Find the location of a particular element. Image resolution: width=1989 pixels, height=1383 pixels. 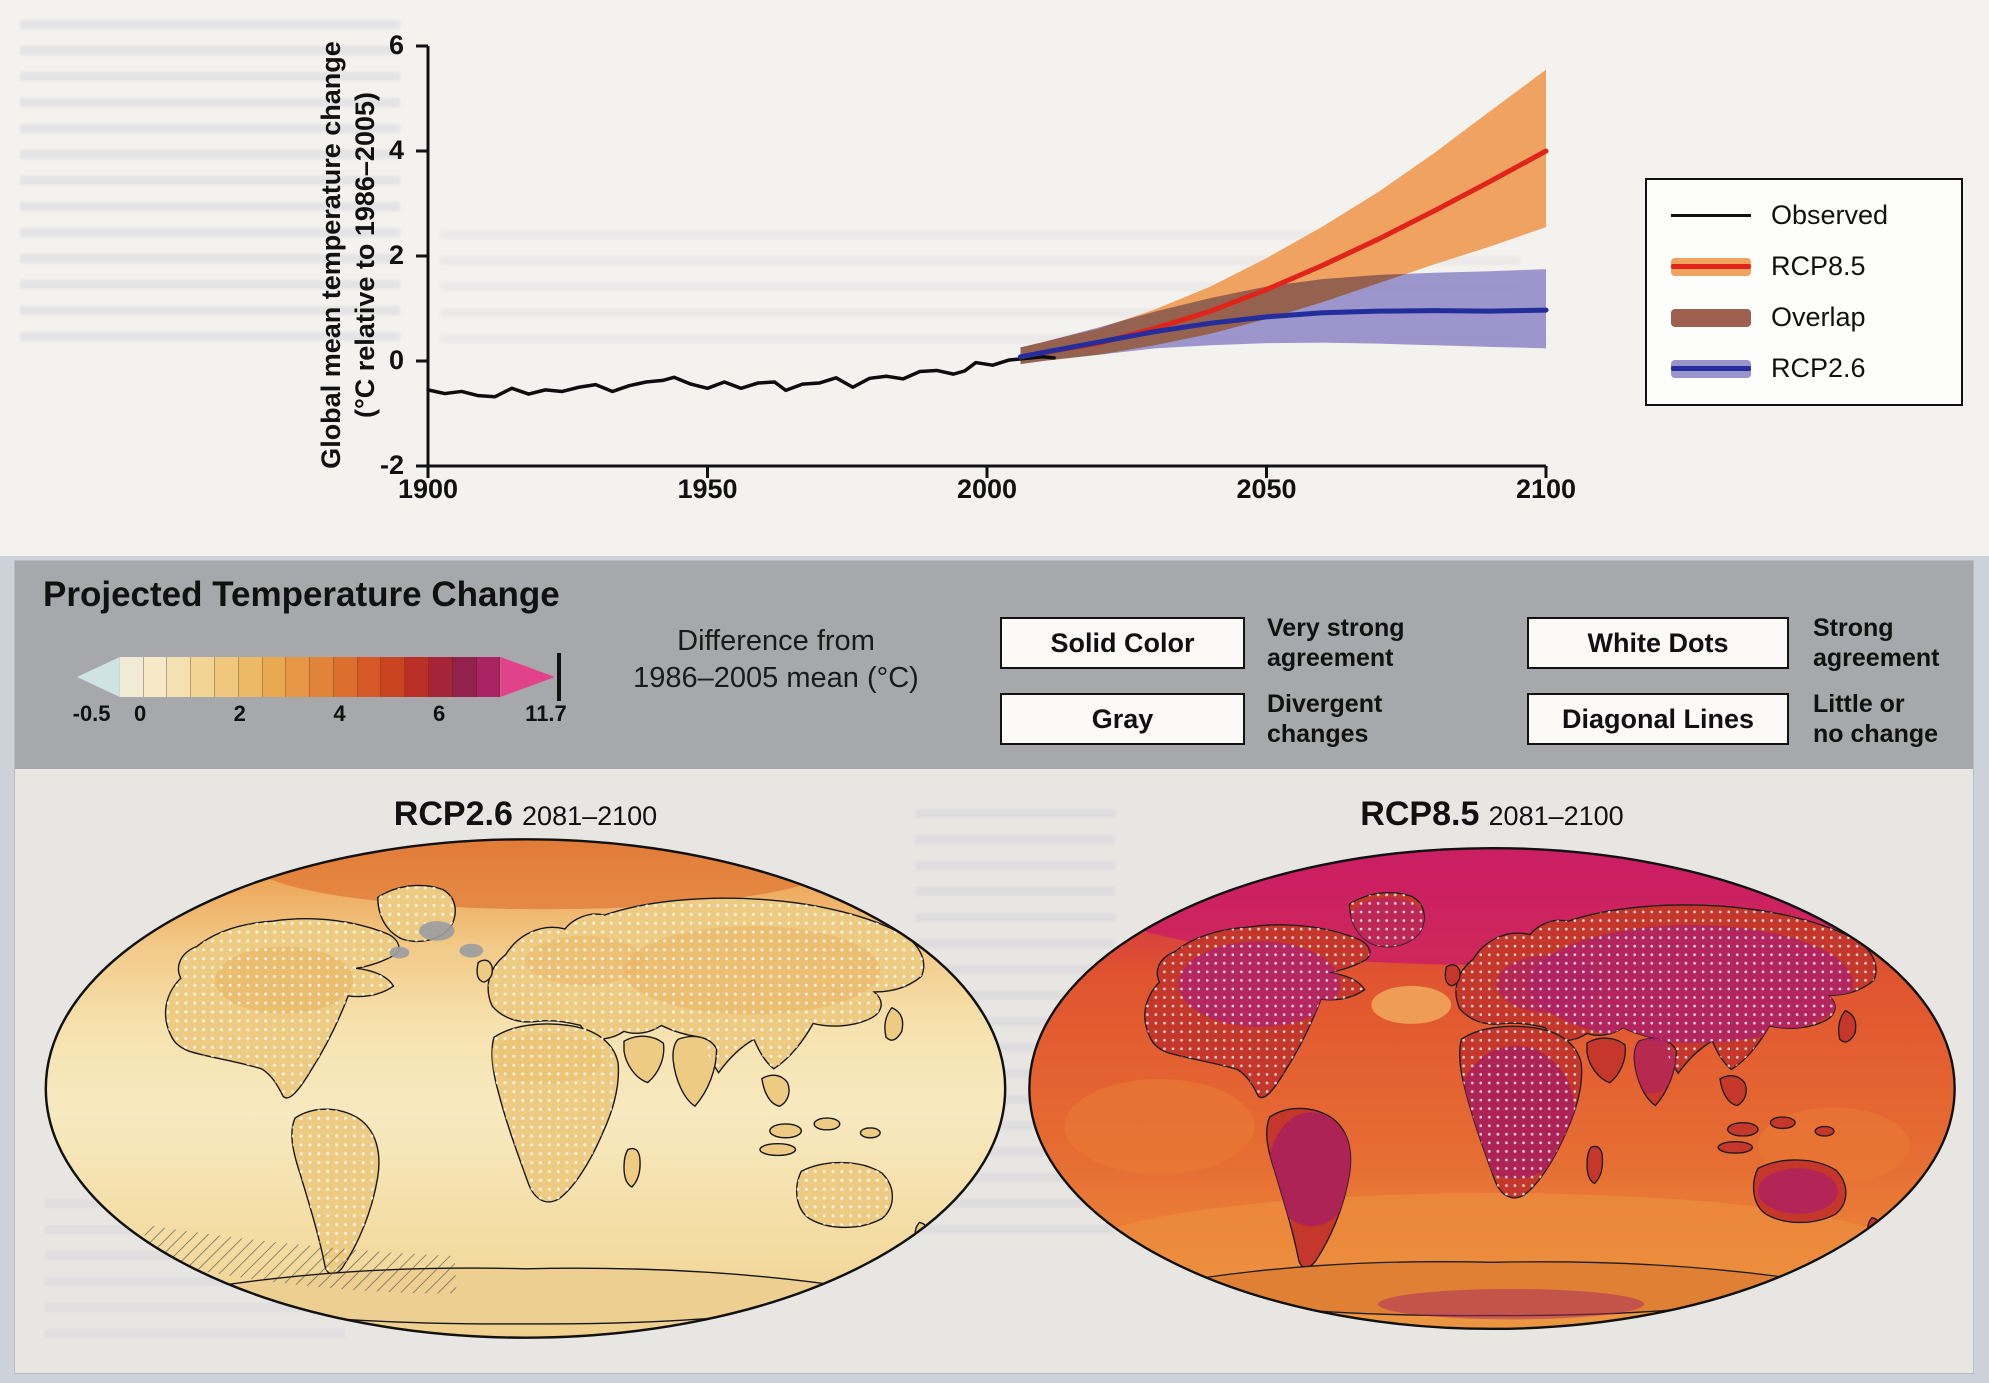

colorbar-caption: Difference from 1986–2005 mean (°C) is located at coordinates (776, 660).